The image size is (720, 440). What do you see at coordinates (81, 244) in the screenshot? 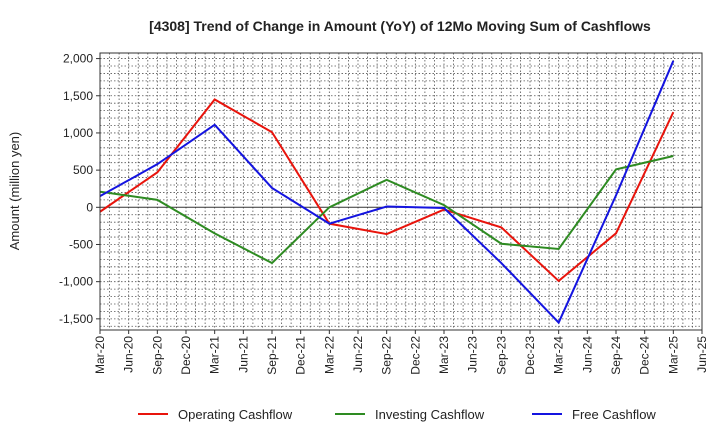
I see `y-tick-label: -500` at bounding box center [81, 244].